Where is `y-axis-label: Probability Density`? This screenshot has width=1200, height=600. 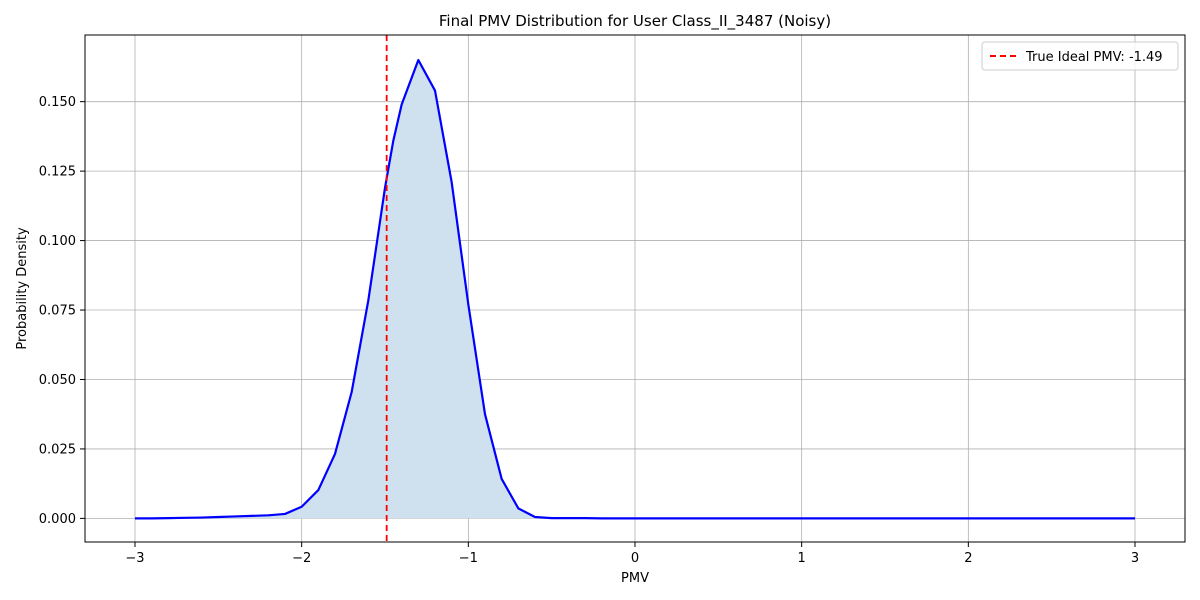
y-axis-label: Probability Density is located at coordinates (22, 288).